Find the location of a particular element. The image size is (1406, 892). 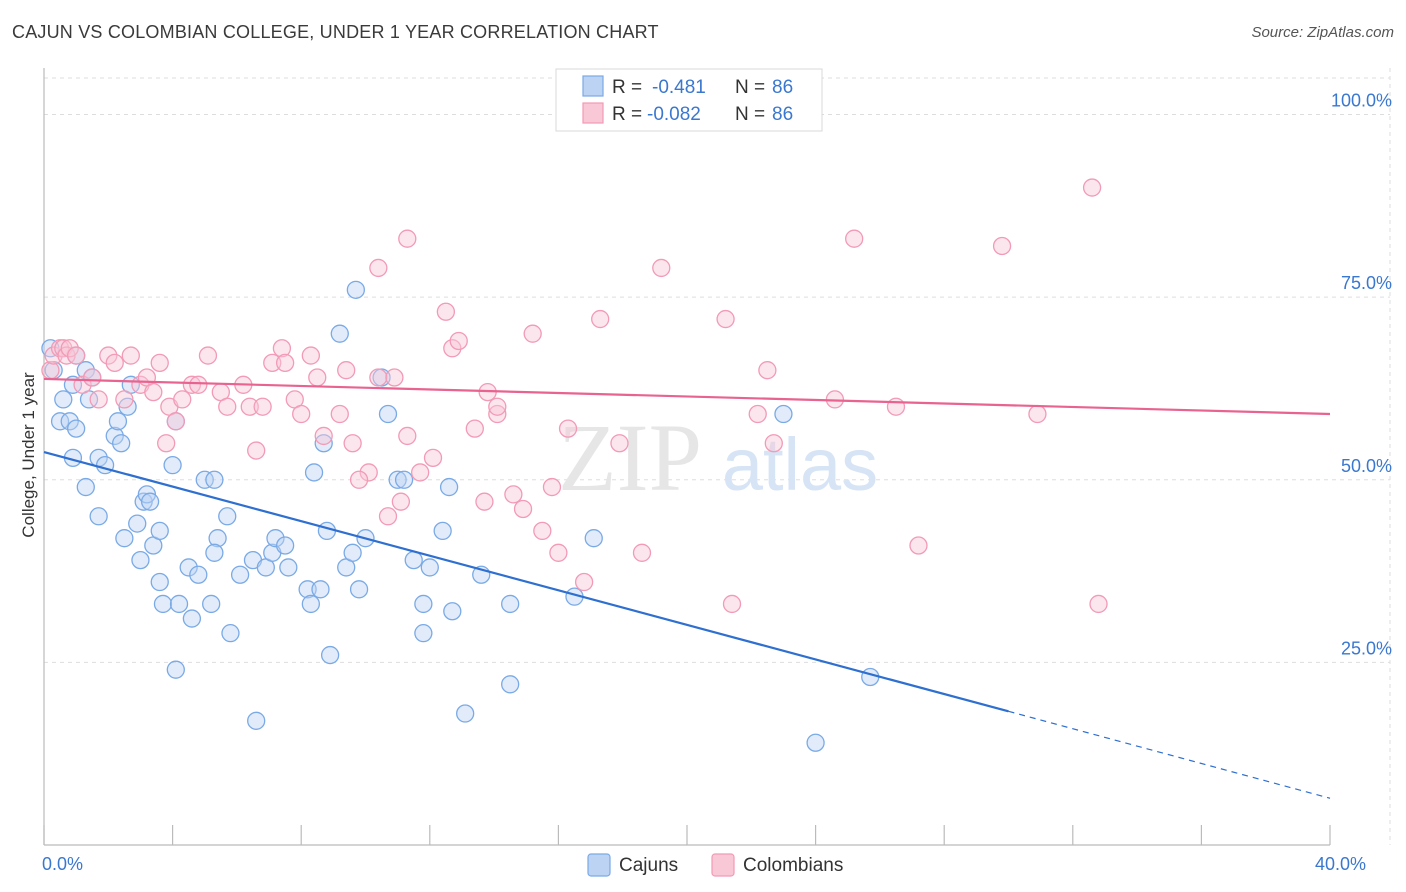

bottom-legend: Cajuns Colombians is located at coordinates (715, 865).